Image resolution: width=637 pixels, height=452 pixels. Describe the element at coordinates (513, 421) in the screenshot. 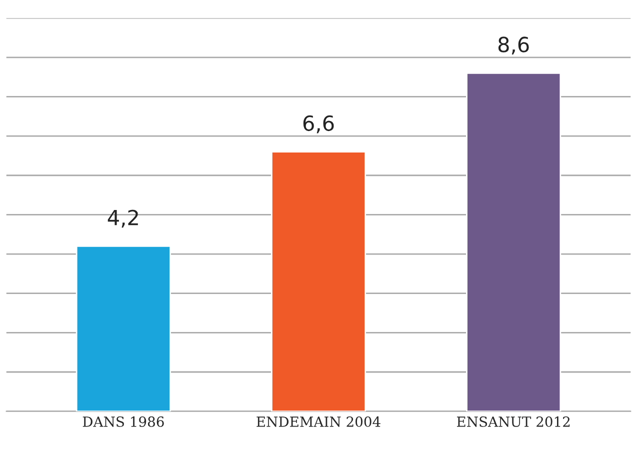

I see `x-tick-label: ENSANUT 2012` at that location.